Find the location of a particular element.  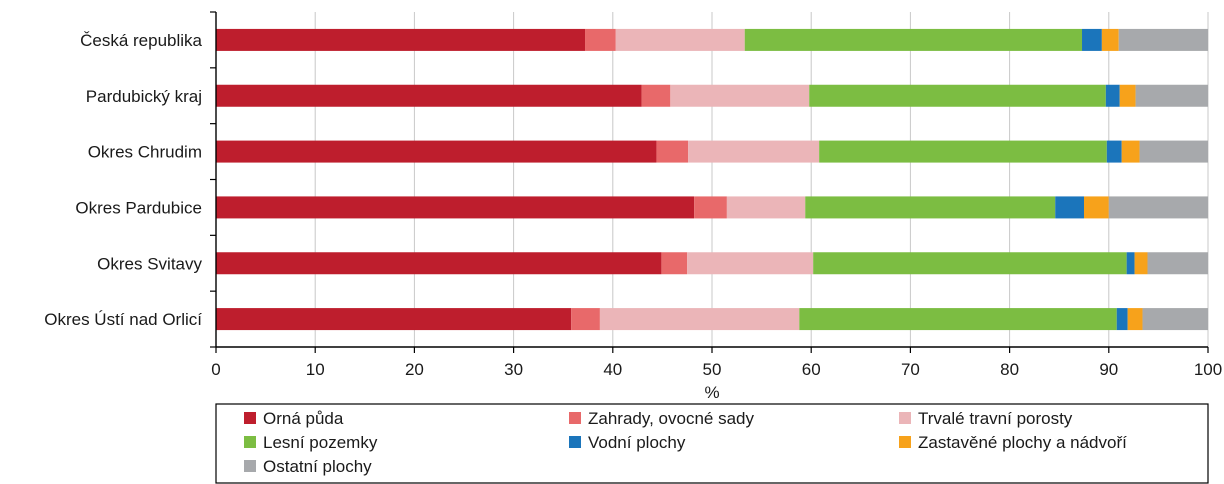

category-label: Okres Ústí nad Orlicí is located at coordinates (123, 319).